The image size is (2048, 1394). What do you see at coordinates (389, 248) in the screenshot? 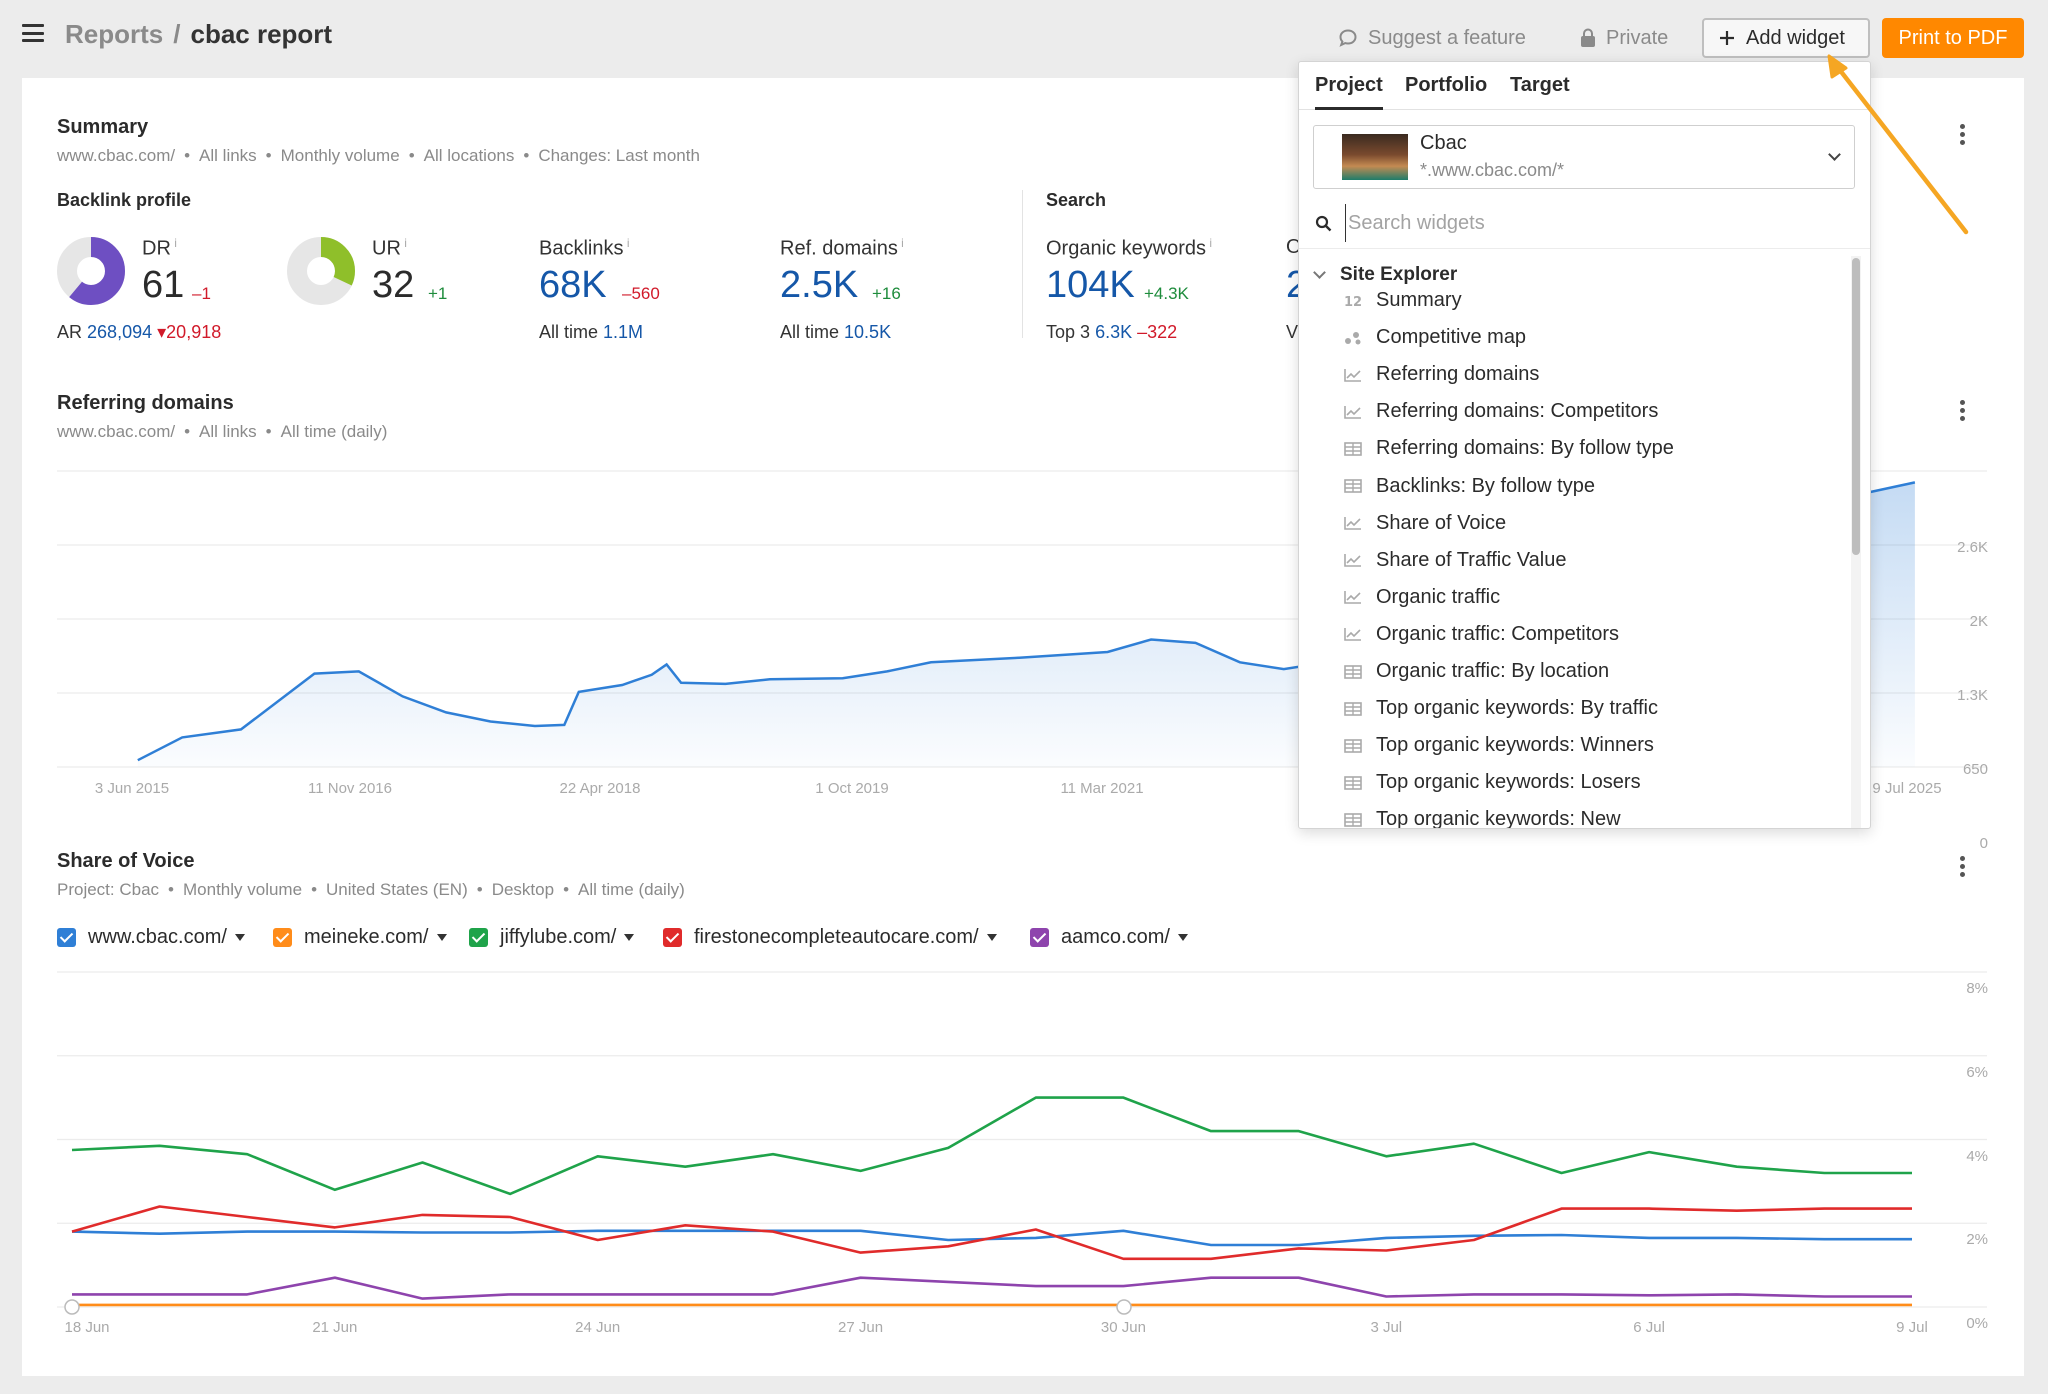
I see `ur-label: UR i` at bounding box center [389, 248].